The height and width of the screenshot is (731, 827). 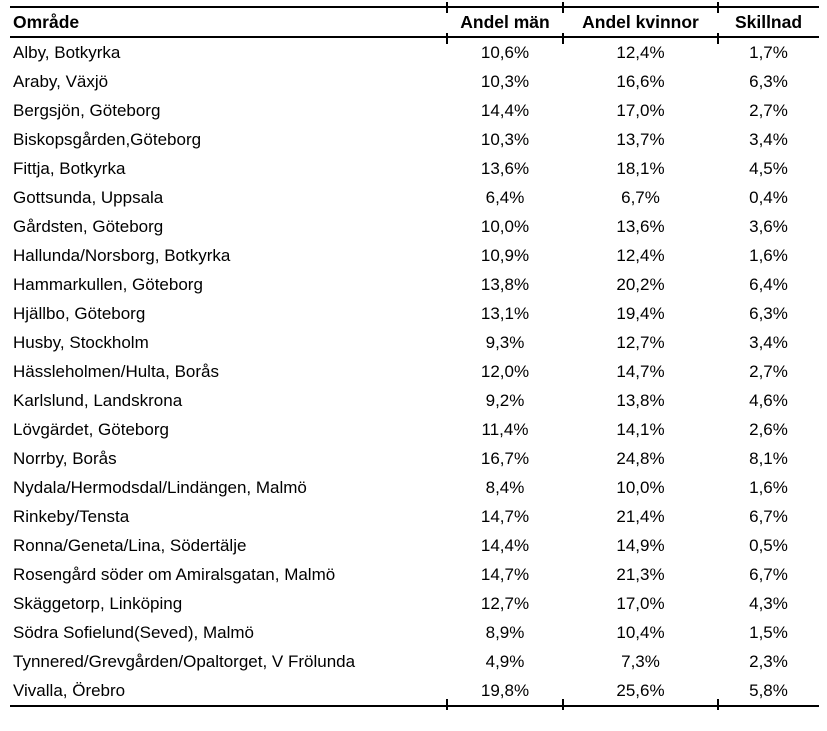 What do you see at coordinates (505, 487) in the screenshot?
I see `cell-andel-man: 8,4%` at bounding box center [505, 487].